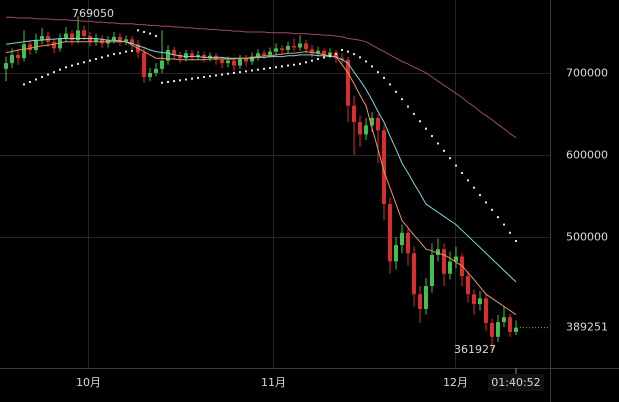  I want to click on y-tick-label: 600000, so click(587, 155).